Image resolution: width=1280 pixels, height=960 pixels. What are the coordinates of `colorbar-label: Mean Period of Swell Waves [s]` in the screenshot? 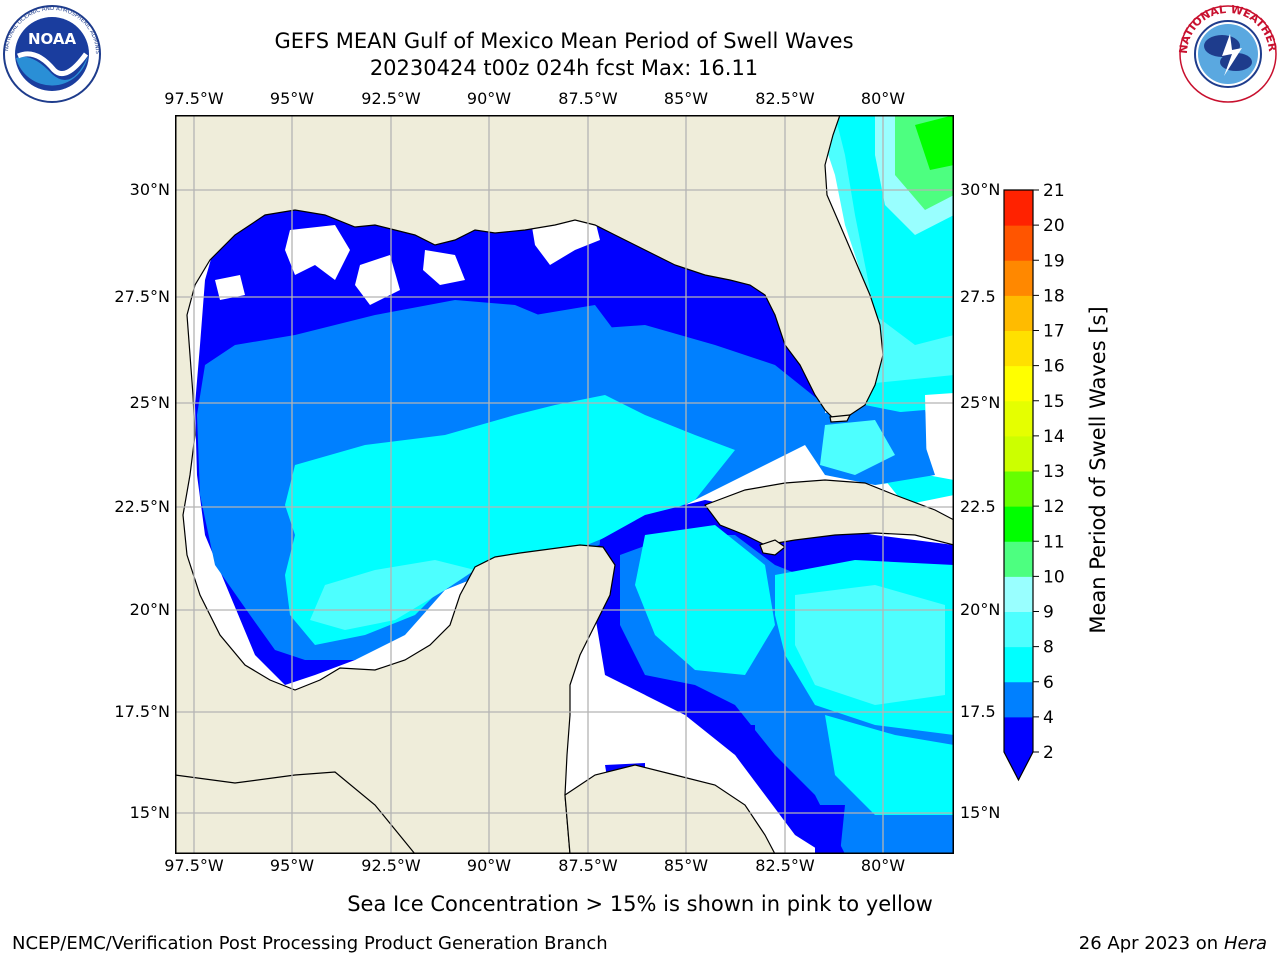 It's located at (1098, 470).